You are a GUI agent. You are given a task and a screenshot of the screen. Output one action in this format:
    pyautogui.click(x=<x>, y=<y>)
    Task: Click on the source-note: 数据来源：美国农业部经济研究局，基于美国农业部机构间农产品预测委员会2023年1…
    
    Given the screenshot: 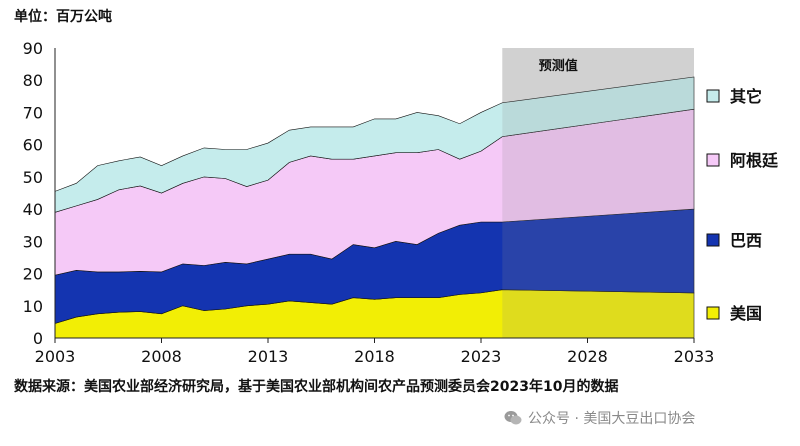 What is the action you would take?
    pyautogui.click(x=316, y=387)
    